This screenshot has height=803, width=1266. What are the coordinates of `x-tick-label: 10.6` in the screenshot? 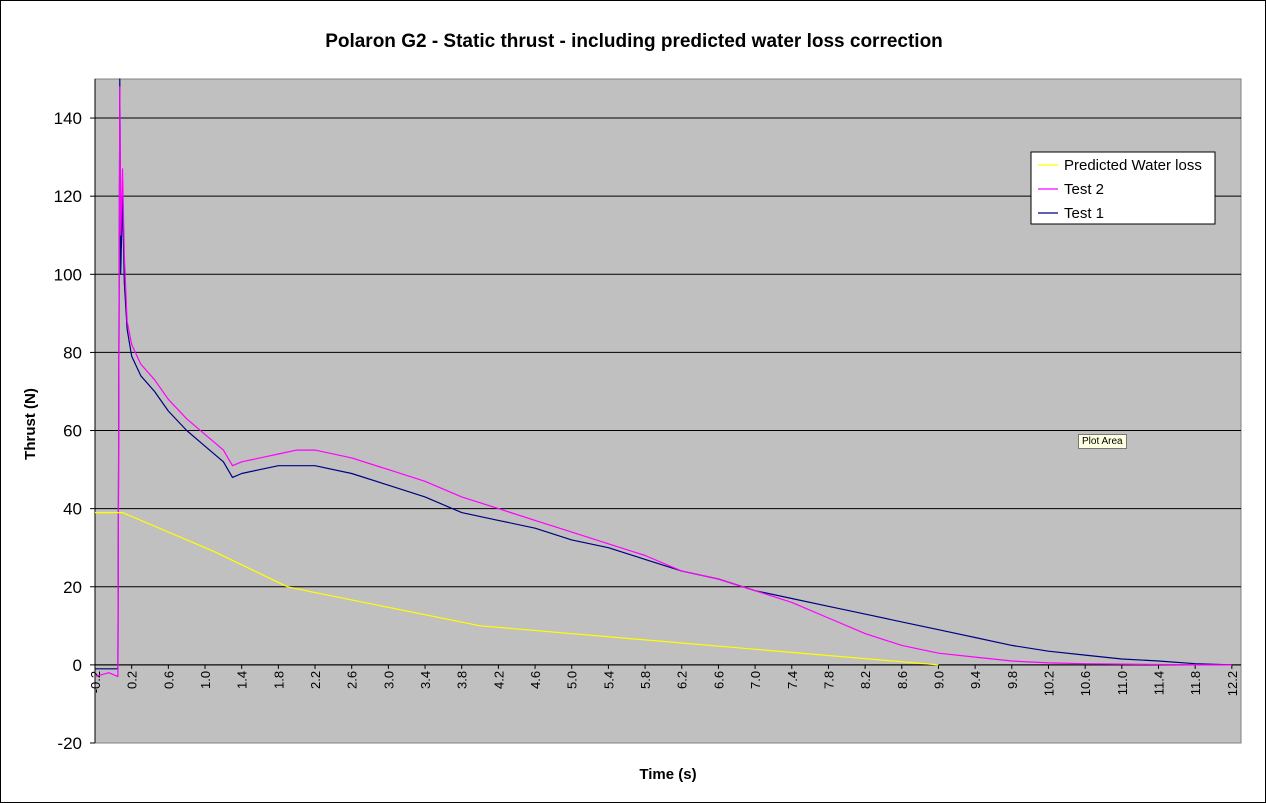 It's located at (1085, 683).